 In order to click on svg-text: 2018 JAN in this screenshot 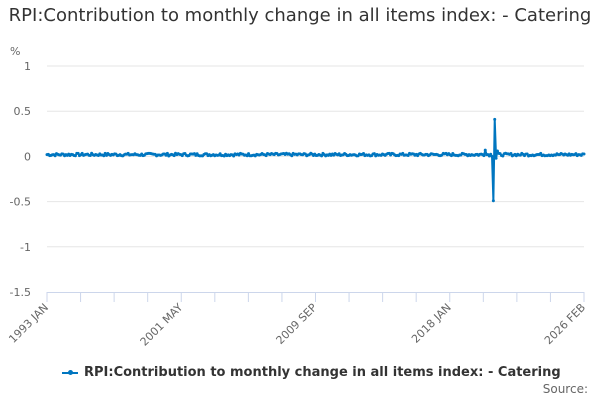, I will do `click(431, 323)`.